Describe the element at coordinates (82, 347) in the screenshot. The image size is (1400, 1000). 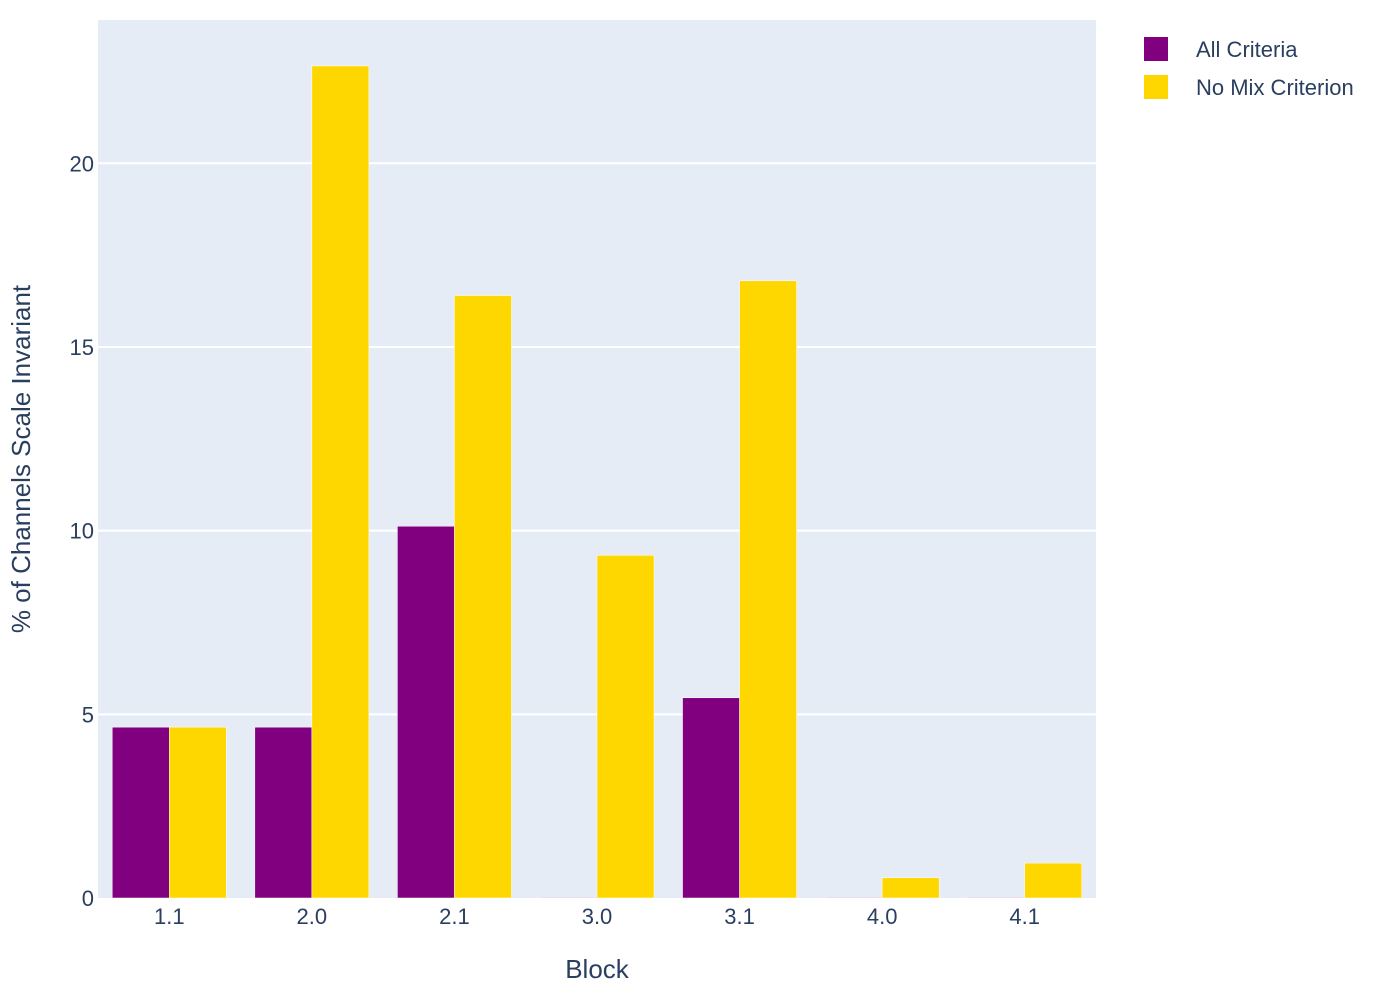
I see `y-tick-label: 15` at that location.